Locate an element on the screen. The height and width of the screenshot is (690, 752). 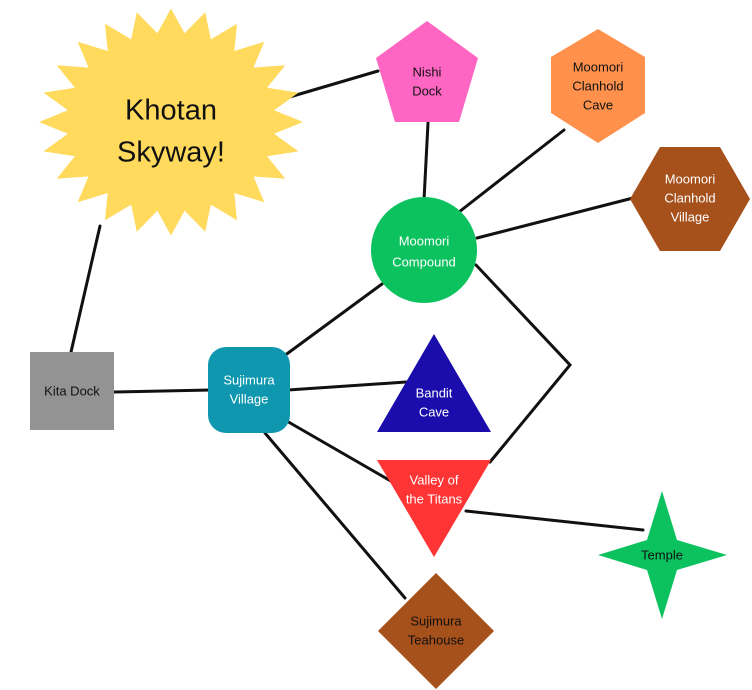
node-valley-of-the-titans: Valley of the Titans is located at coordinates (434, 508).